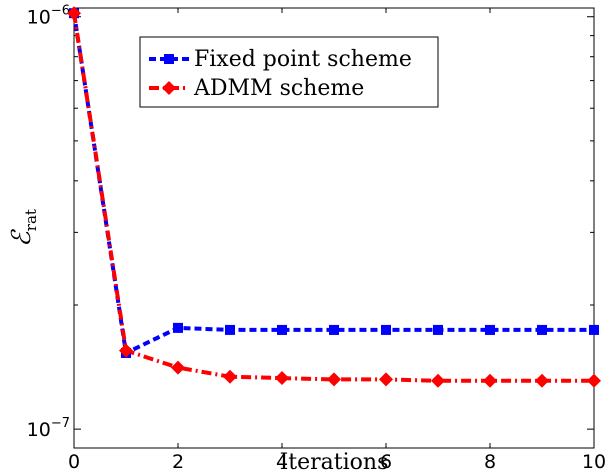 The image size is (608, 471). What do you see at coordinates (169, 88) in the screenshot?
I see `legend-marker-admm` at bounding box center [169, 88].